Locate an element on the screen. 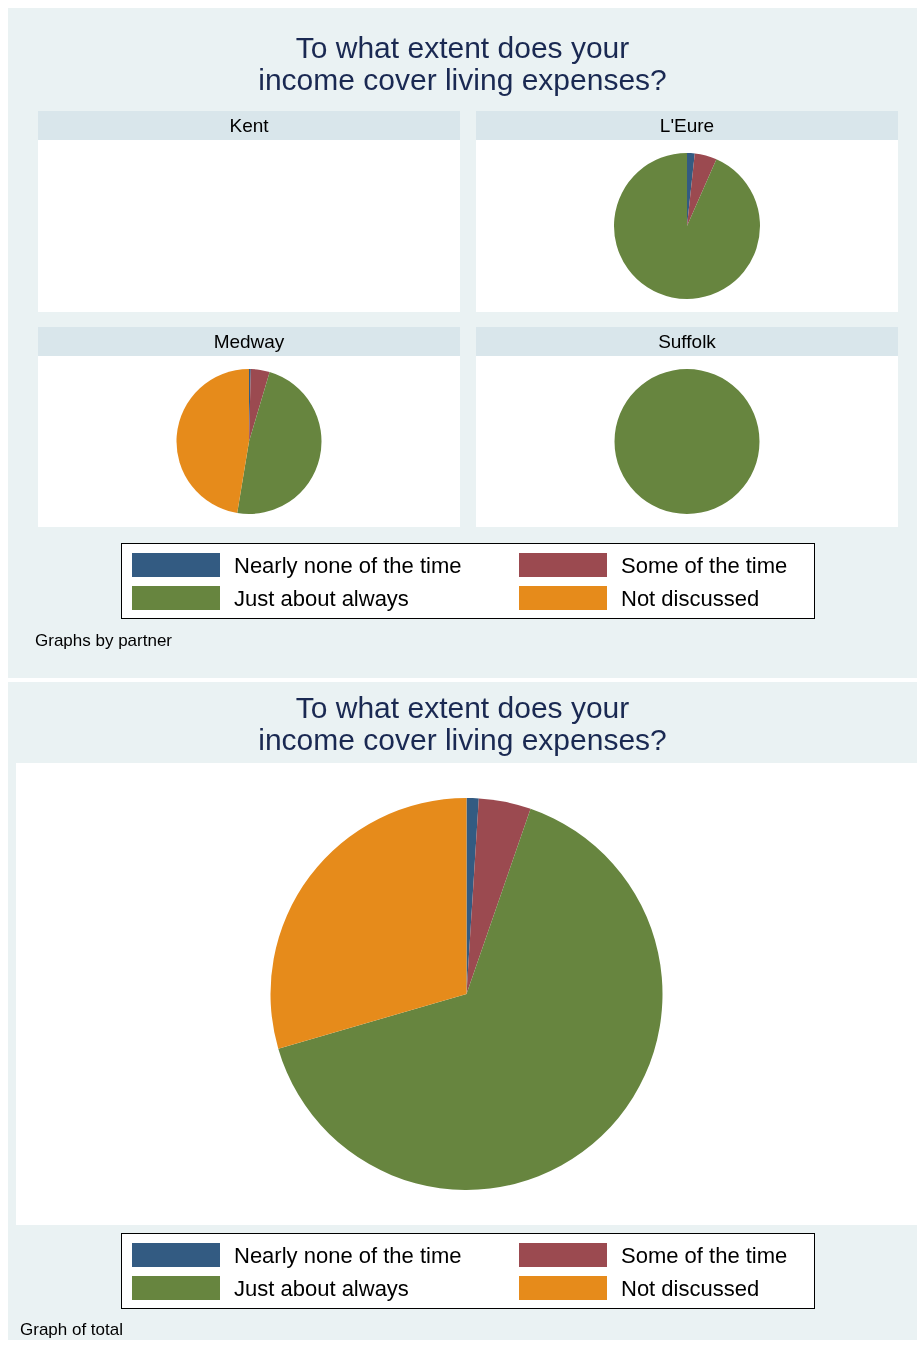 This screenshot has height=1345, width=917. text: Graphs by partner is located at coordinates (104, 641).